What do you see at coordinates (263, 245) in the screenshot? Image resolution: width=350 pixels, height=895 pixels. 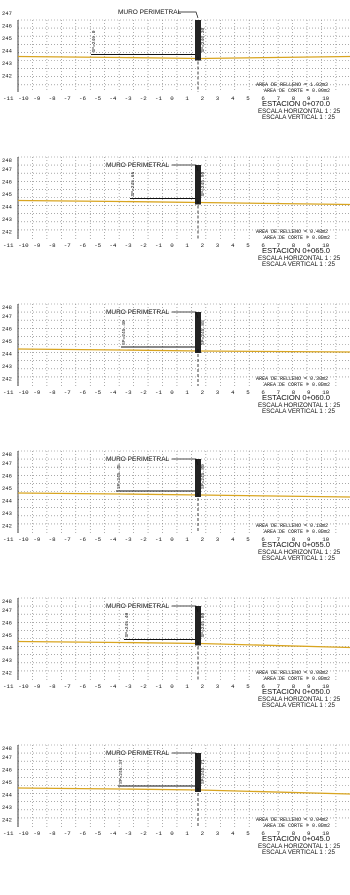 I see `x-tick-label: 6` at bounding box center [263, 245].